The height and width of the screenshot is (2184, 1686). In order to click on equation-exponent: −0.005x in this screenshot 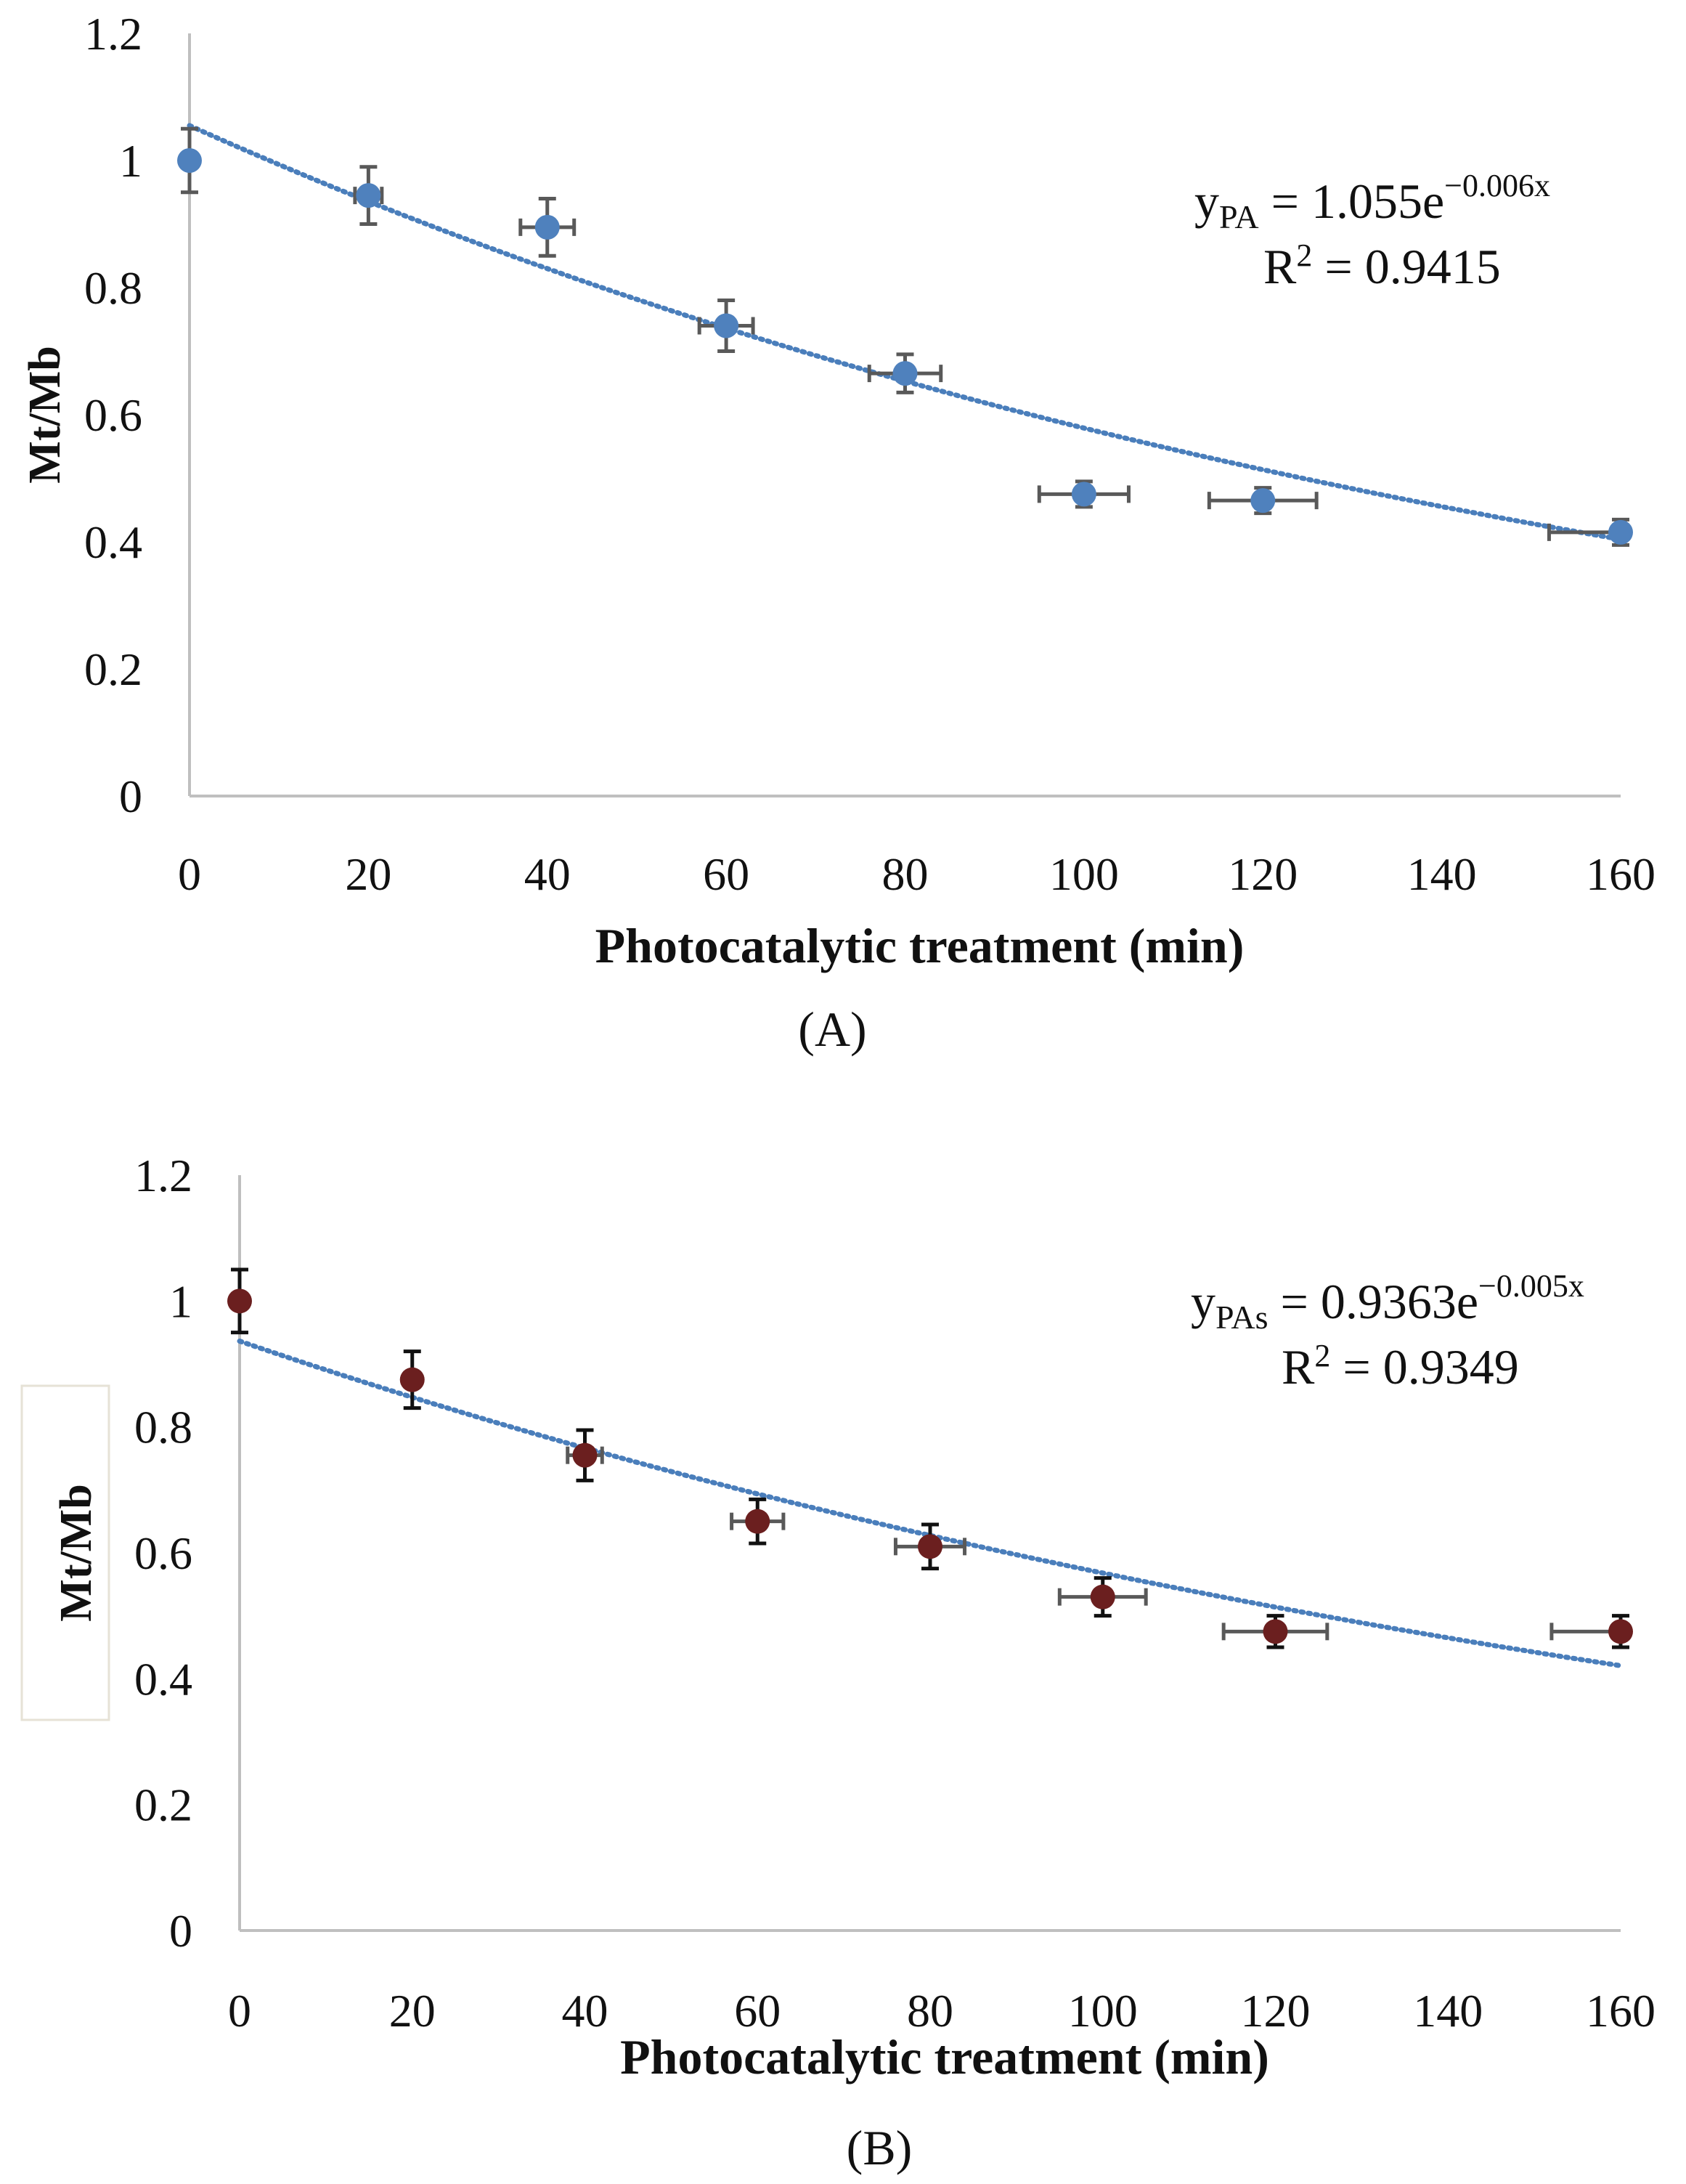, I will do `click(1531, 1286)`.